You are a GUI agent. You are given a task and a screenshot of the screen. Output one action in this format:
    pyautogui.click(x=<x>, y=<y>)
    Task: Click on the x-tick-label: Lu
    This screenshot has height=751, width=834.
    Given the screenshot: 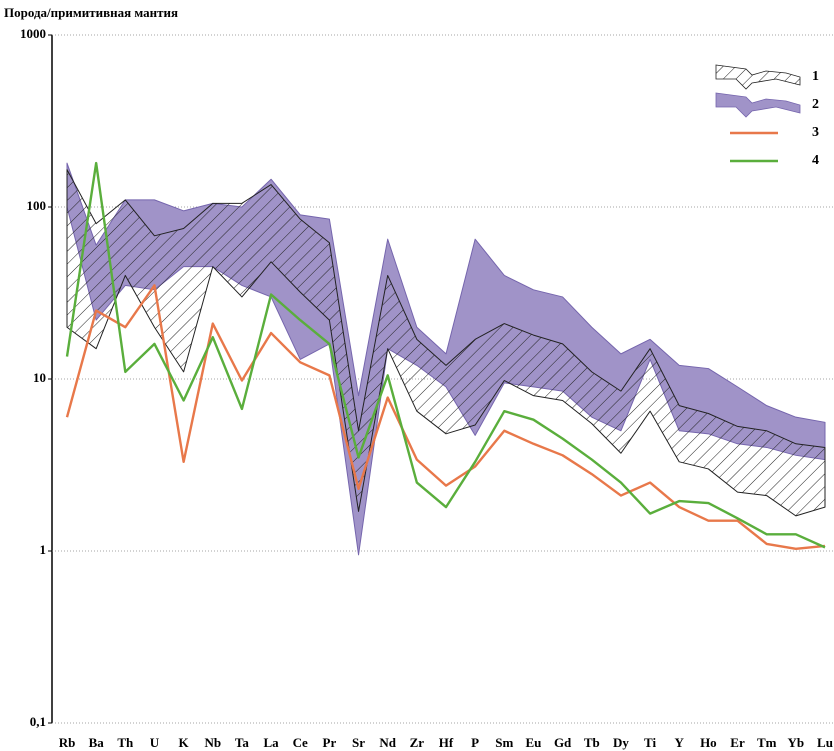 What is the action you would take?
    pyautogui.click(x=825, y=742)
    